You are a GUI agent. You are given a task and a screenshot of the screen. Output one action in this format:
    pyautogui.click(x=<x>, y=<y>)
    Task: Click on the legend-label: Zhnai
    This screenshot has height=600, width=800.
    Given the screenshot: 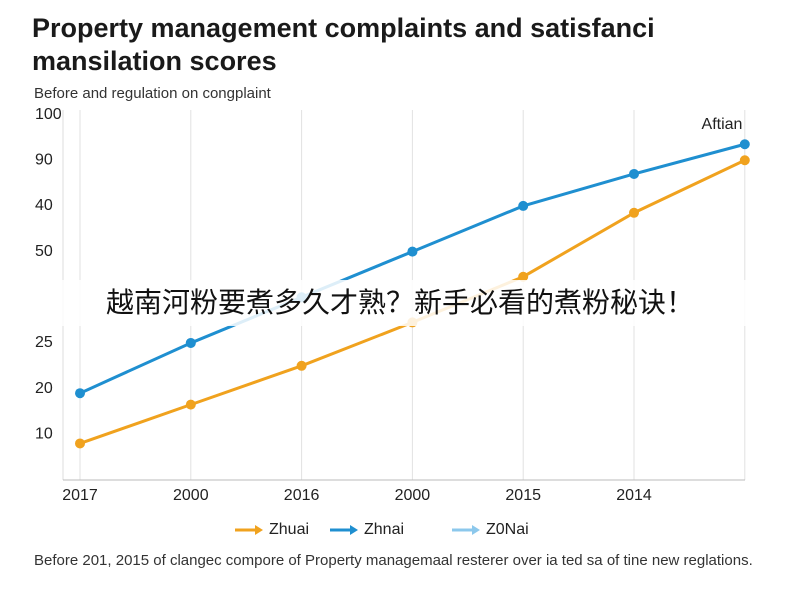 What is the action you would take?
    pyautogui.click(x=384, y=529)
    